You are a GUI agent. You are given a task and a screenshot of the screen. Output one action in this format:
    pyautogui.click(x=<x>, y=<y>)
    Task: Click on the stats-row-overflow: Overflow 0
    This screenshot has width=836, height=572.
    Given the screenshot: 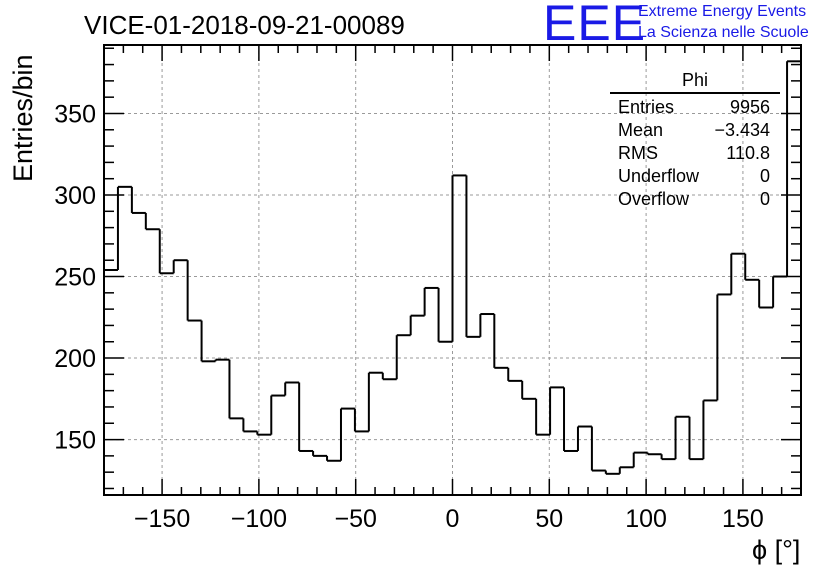 What is the action you would take?
    pyautogui.click(x=695, y=199)
    